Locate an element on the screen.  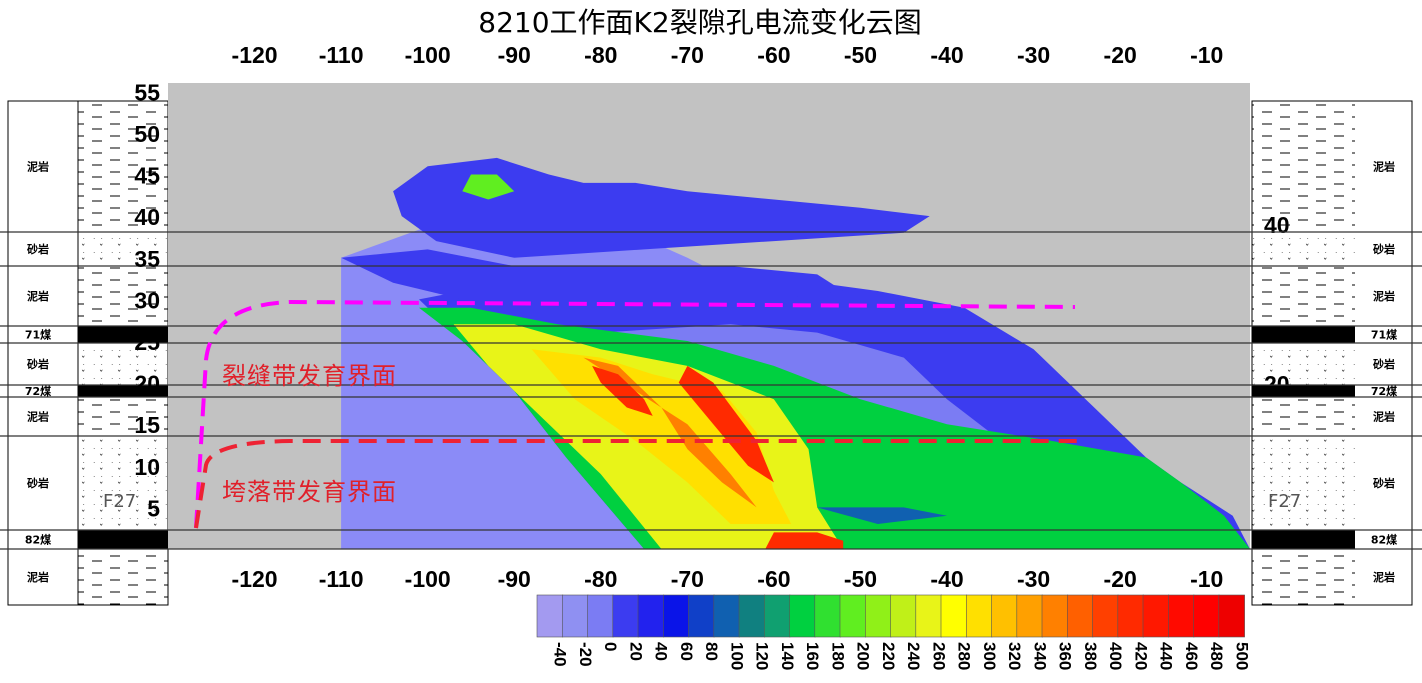
x-tick-label-top: -110 is located at coordinates (341, 55).